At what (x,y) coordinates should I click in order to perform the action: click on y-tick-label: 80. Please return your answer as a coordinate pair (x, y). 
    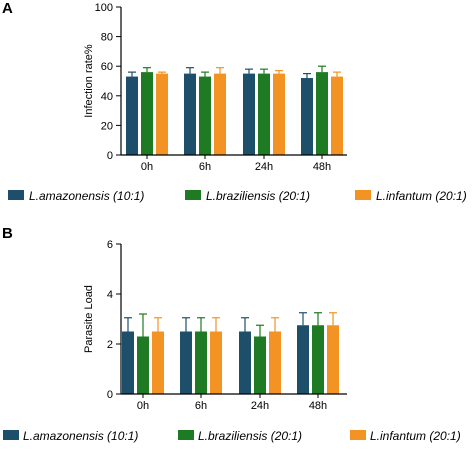
    Looking at the image, I should click on (107, 38).